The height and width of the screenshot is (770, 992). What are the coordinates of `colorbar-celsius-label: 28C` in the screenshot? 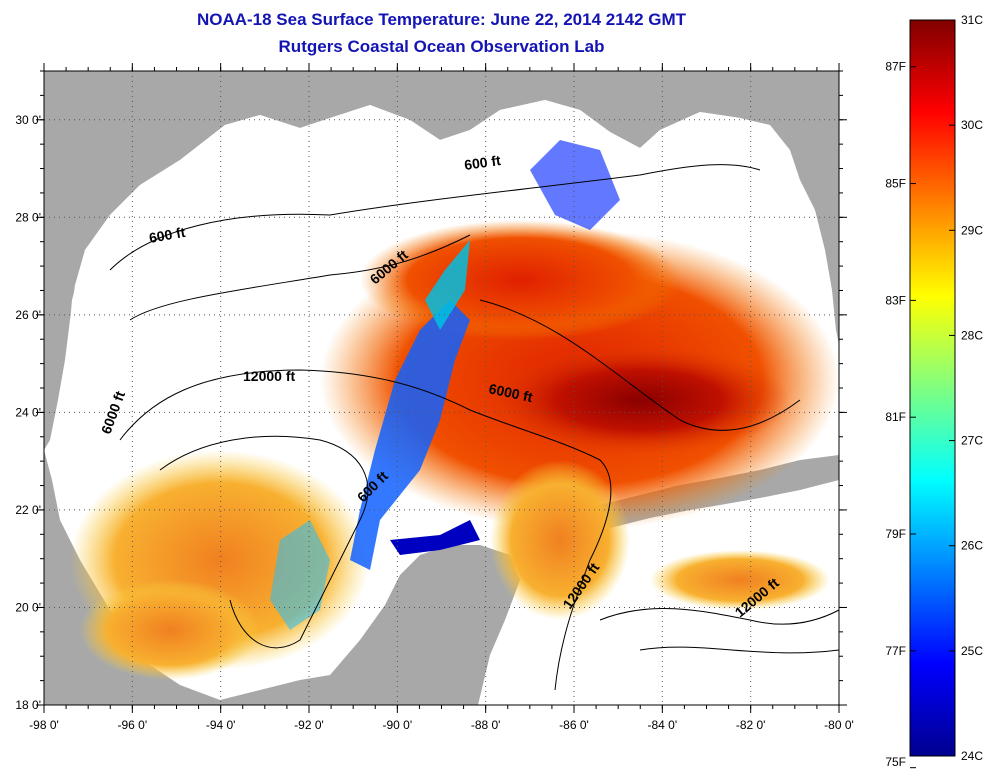 It's located at (972, 335).